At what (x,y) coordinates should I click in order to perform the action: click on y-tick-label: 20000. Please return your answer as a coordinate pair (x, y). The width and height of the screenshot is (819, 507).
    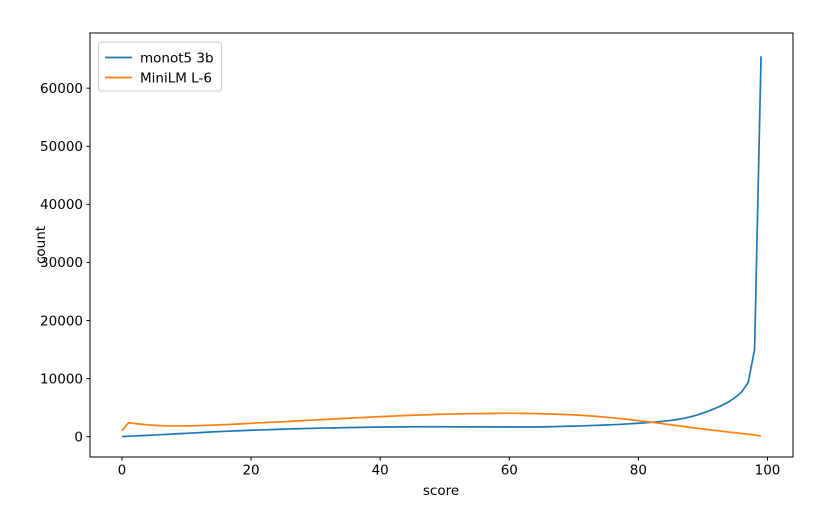
    Looking at the image, I should click on (61, 321).